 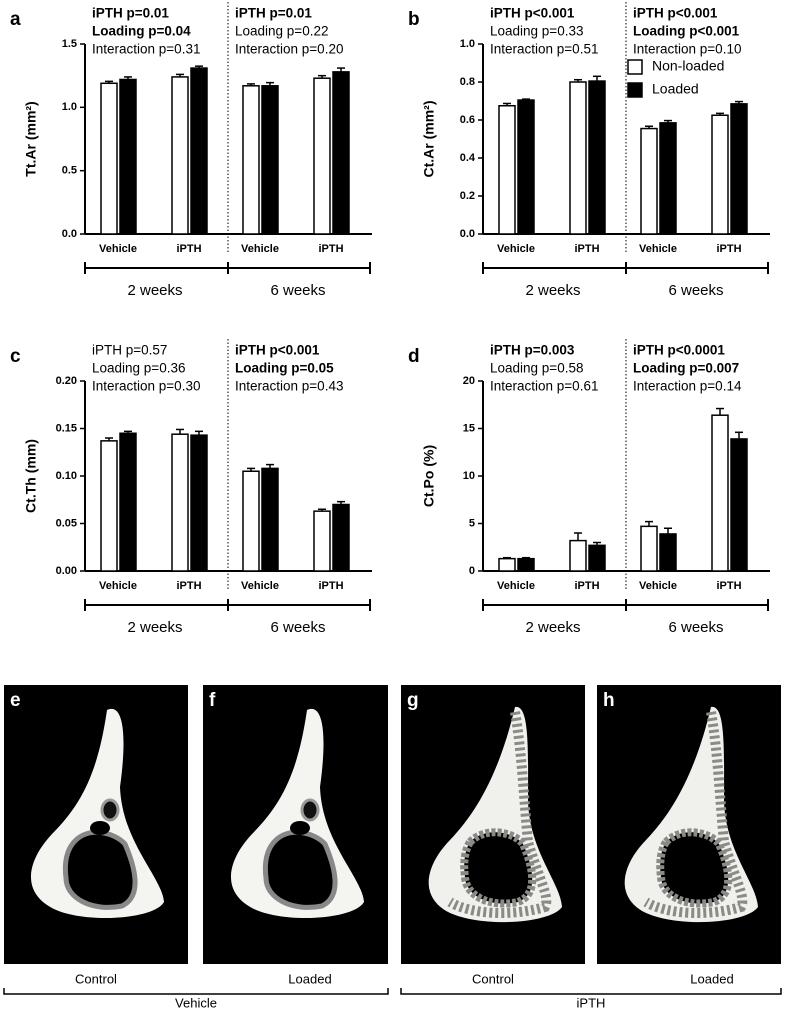 What do you see at coordinates (414, 19) in the screenshot?
I see `panel-letter: b` at bounding box center [414, 19].